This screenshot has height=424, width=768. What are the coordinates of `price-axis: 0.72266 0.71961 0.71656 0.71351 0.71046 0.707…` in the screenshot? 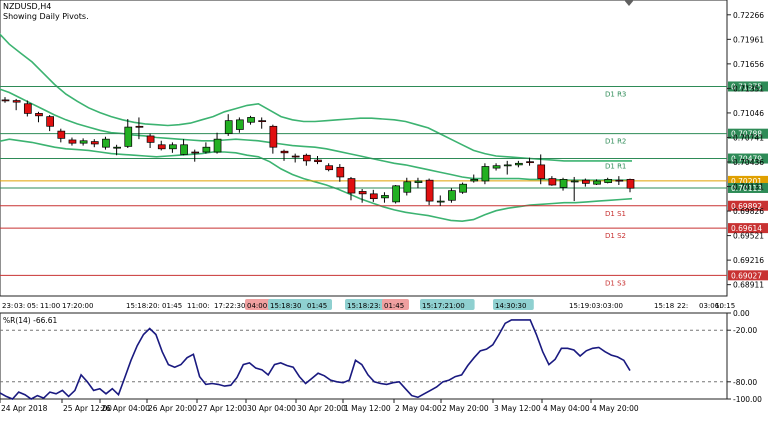 It's located at (745, 150).